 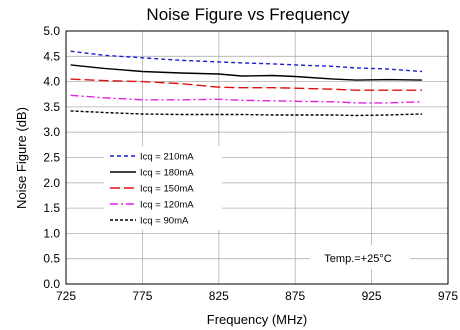 I want to click on legend-label-1: Icq = 210mA, so click(x=167, y=157).